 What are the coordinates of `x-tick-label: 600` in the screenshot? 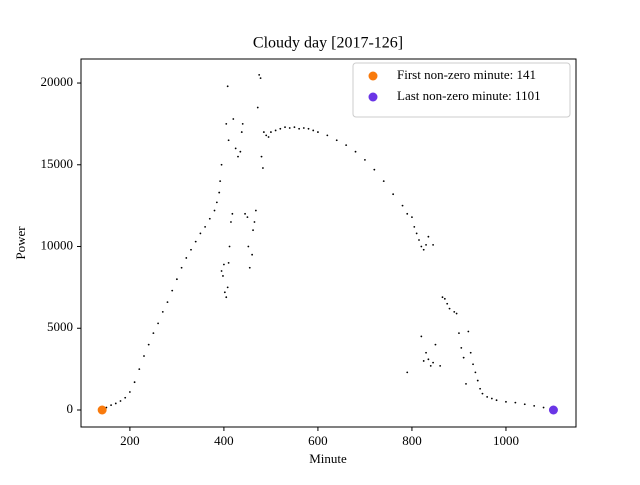 It's located at (318, 440).